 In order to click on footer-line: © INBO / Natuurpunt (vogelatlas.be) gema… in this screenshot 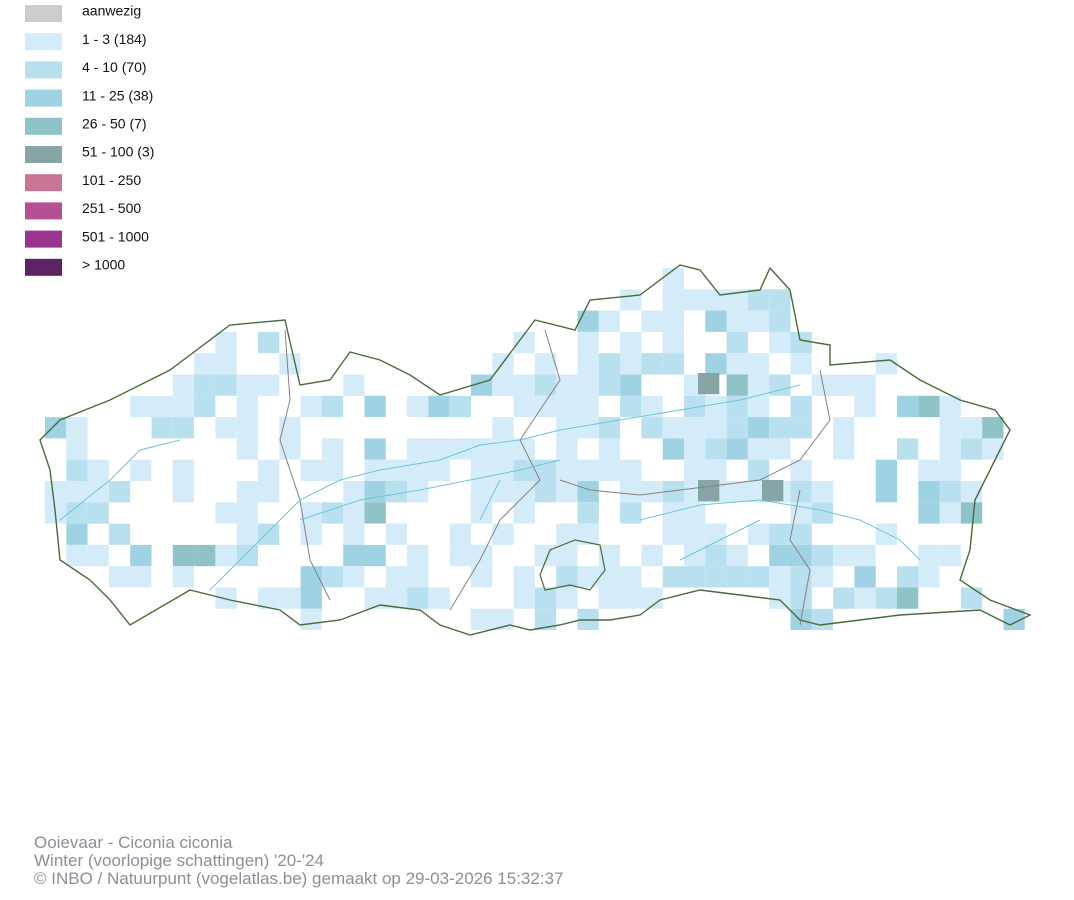, I will do `click(299, 878)`.